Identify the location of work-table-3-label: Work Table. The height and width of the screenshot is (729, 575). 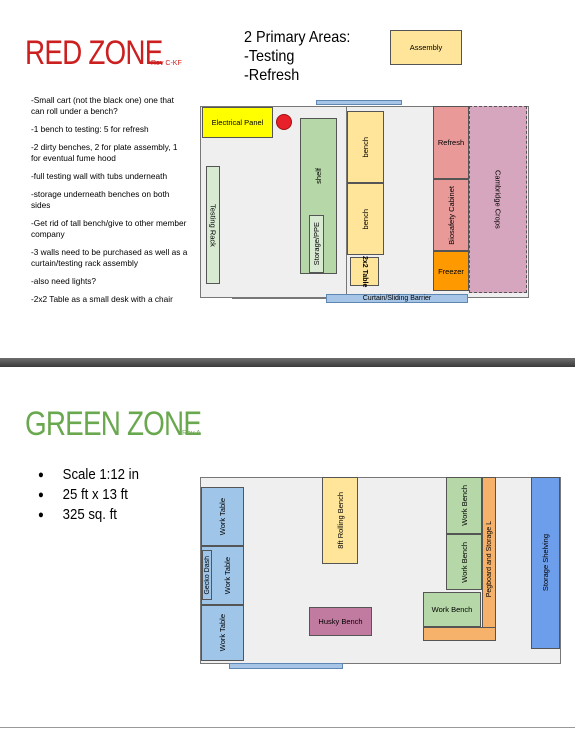
(222, 633).